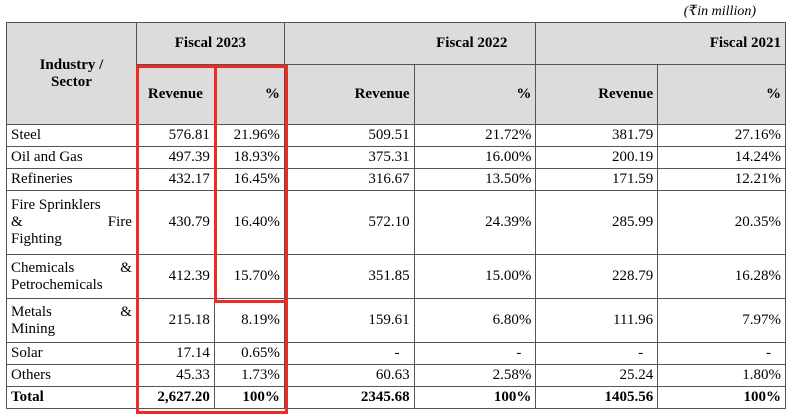  I want to click on revenue-2021-cell: 111.96, so click(597, 320).